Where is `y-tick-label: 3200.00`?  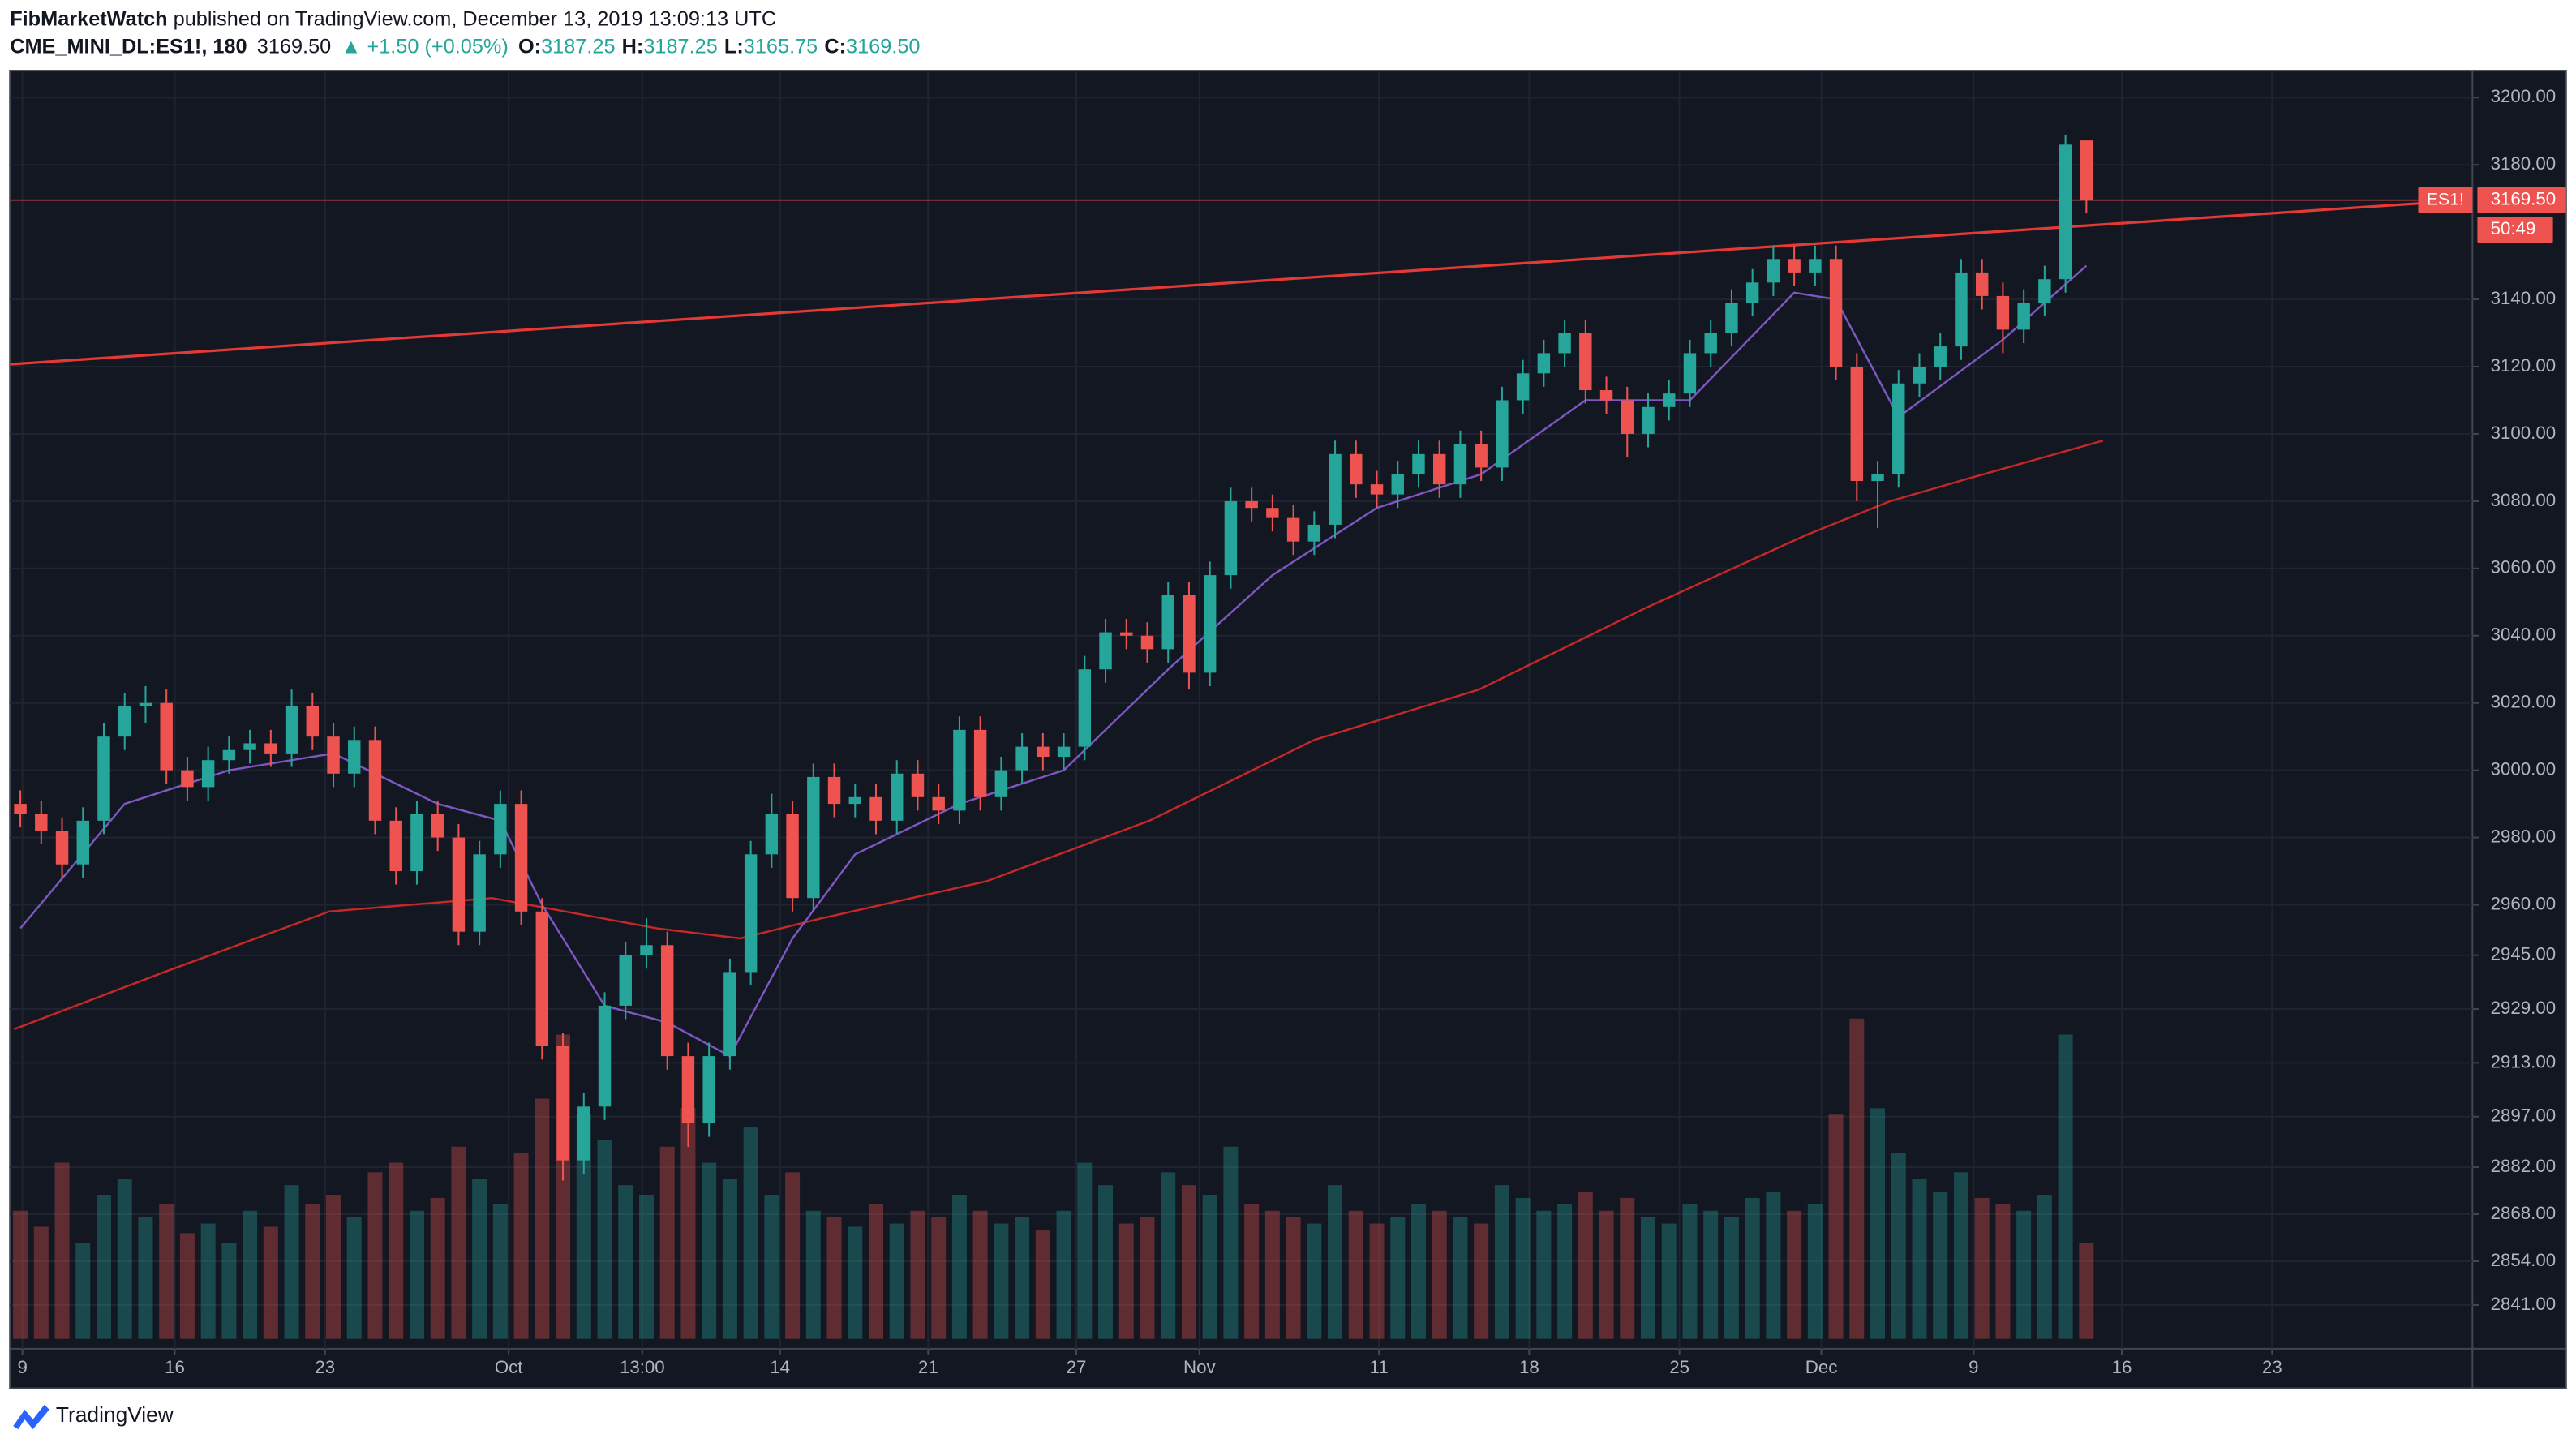 y-tick-label: 3200.00 is located at coordinates (2524, 96).